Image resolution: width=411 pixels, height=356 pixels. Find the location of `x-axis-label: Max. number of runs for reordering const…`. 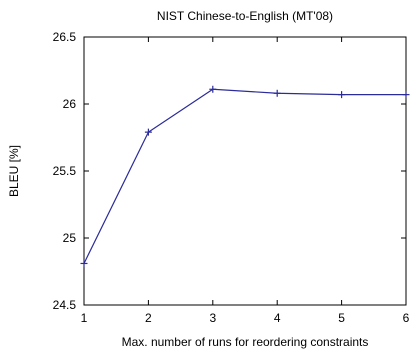

x-axis-label: Max. number of runs for reordering const… is located at coordinates (245, 342).